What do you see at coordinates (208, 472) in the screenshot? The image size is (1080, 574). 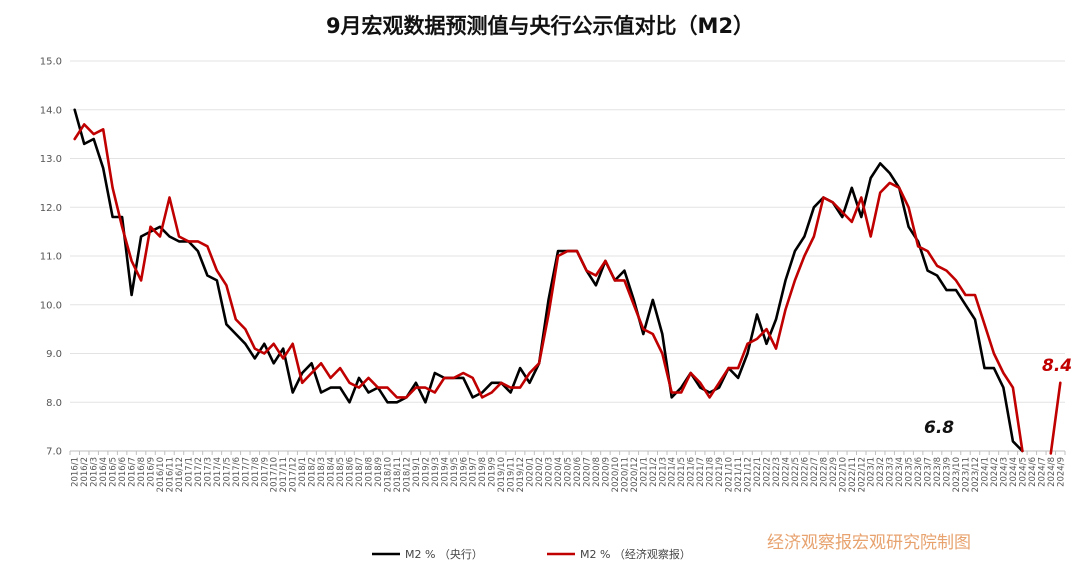 I see `x-tick-label: 2017/3` at bounding box center [208, 472].